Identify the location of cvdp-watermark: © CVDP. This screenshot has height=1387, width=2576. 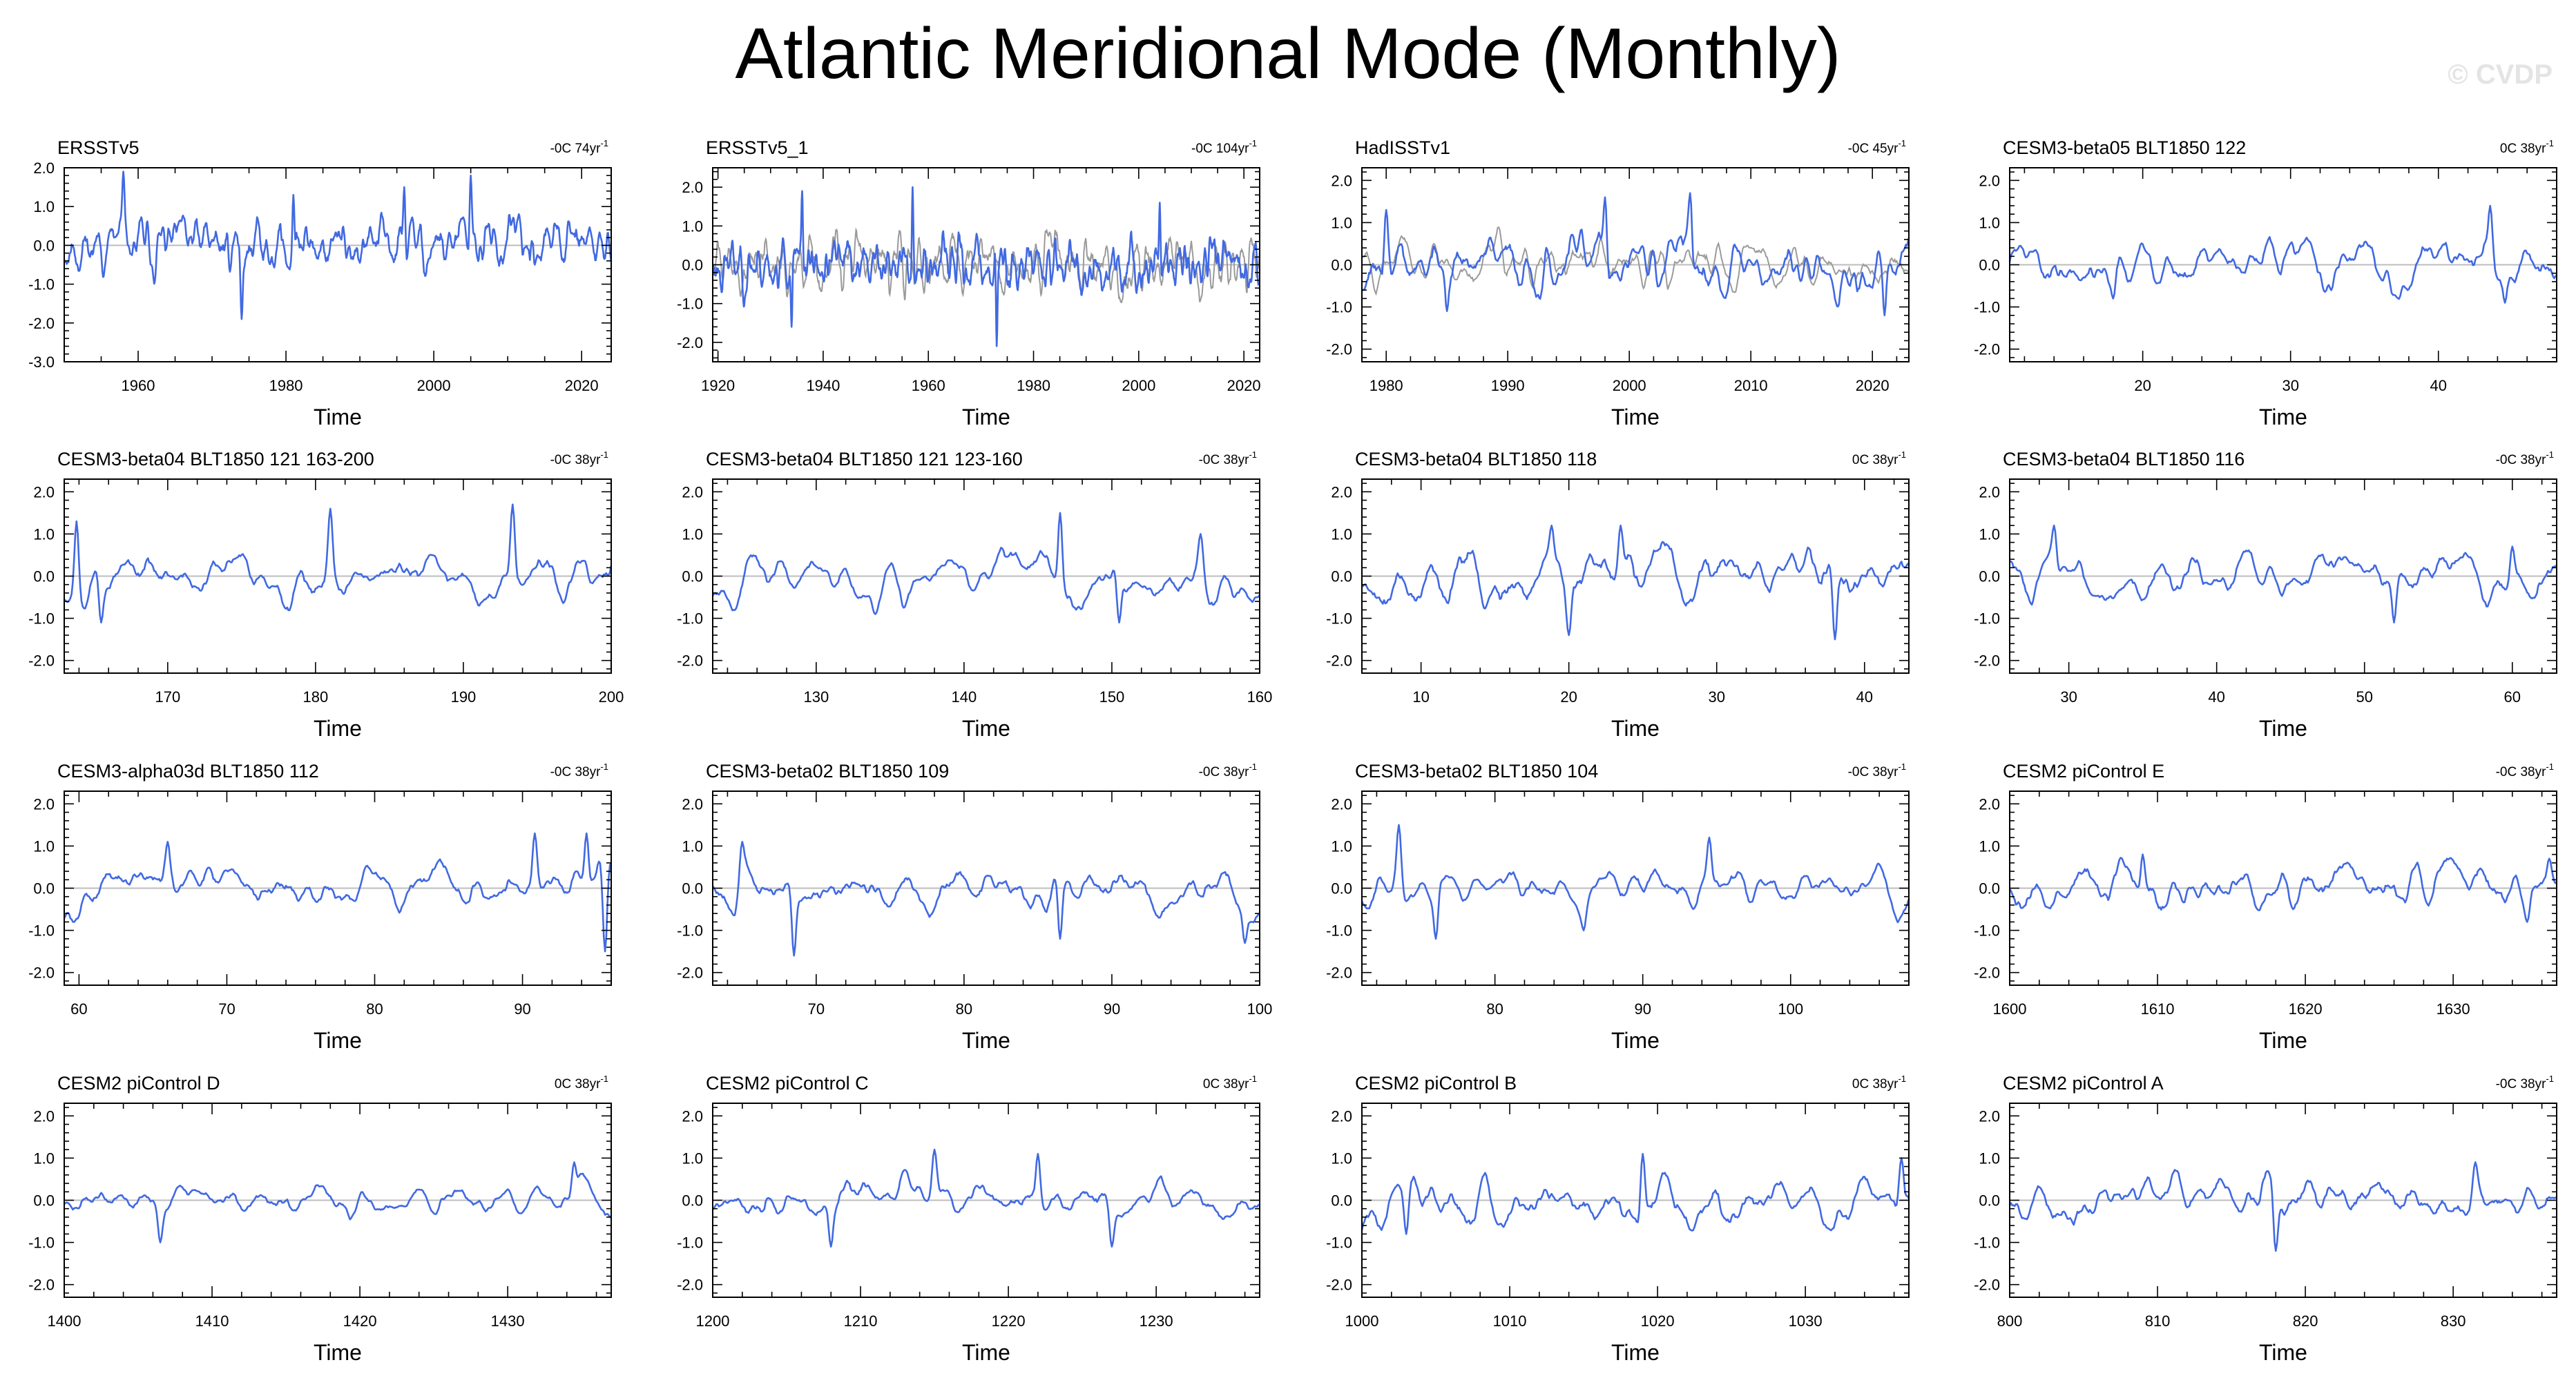
(2500, 75).